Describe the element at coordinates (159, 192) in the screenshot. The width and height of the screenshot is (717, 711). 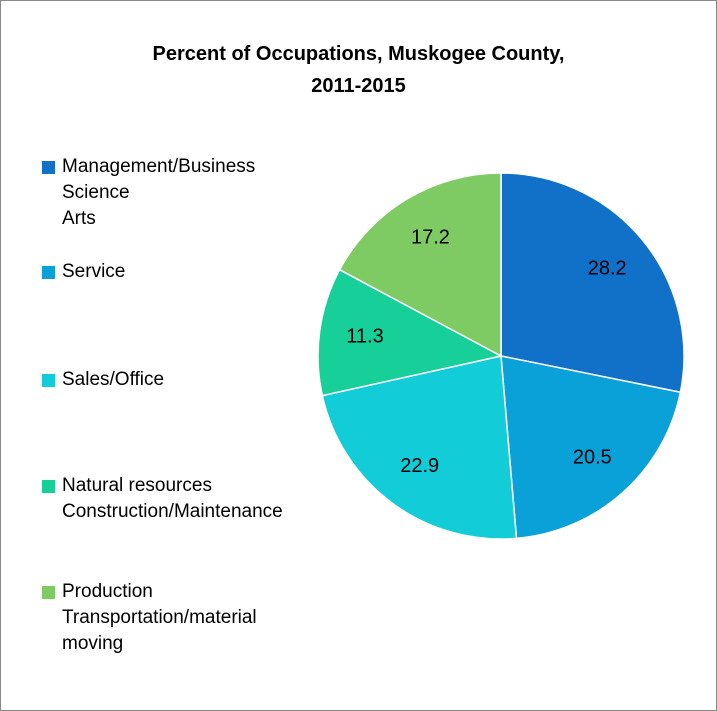
I see `legend-label: Management/Business Science Arts` at that location.